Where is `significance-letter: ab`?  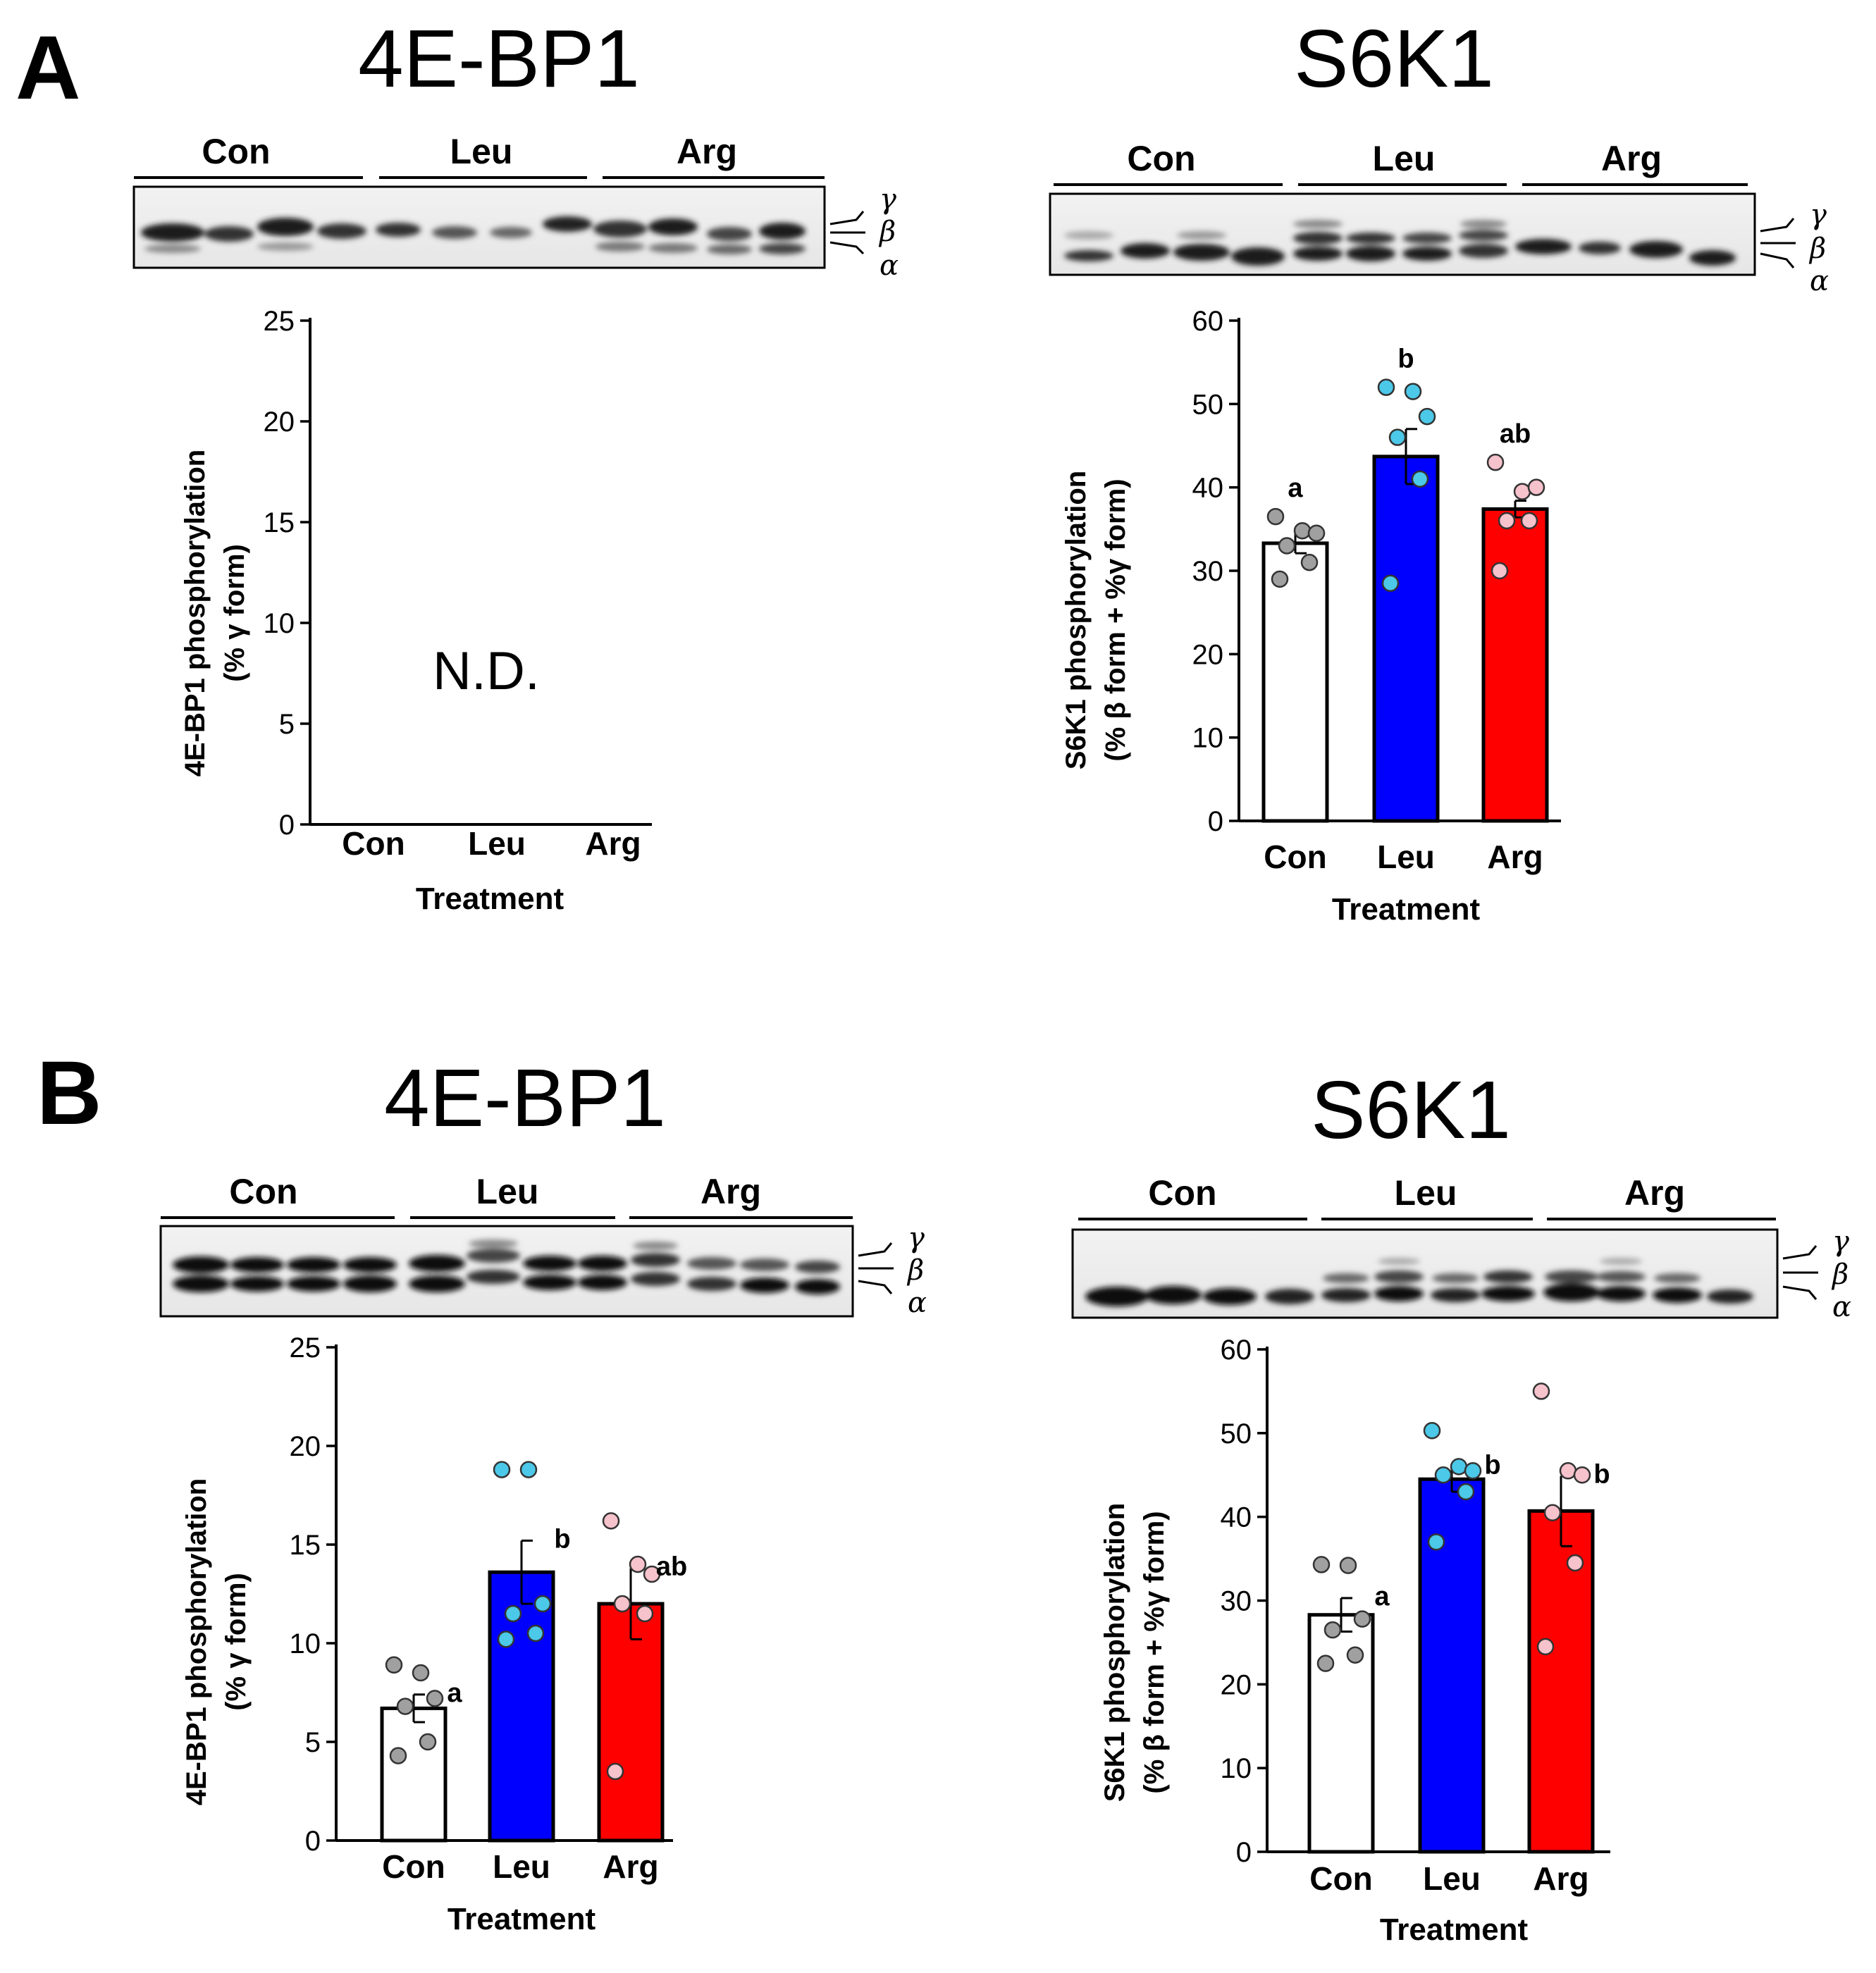 significance-letter: ab is located at coordinates (1515, 434).